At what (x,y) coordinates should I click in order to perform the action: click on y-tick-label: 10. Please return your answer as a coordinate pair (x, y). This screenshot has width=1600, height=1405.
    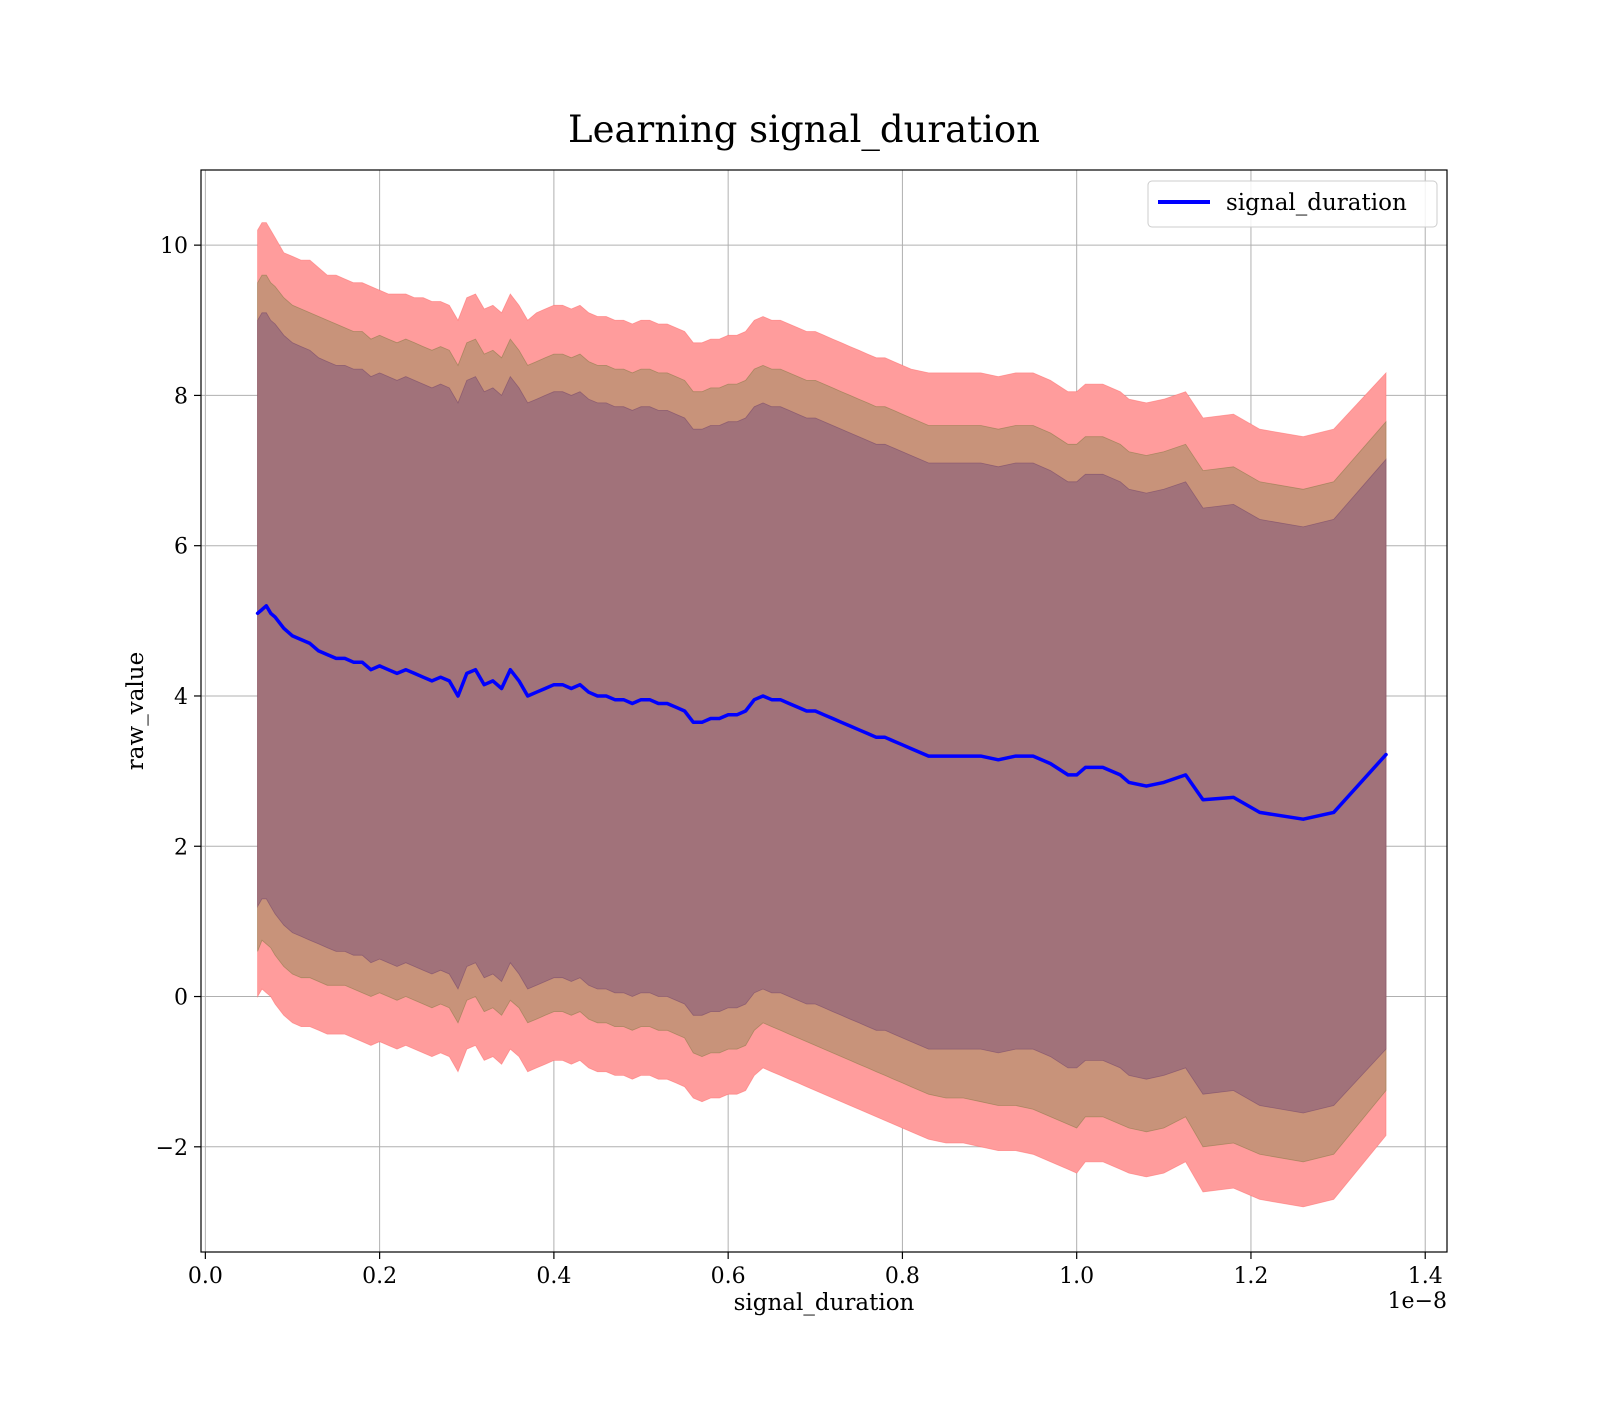
    Looking at the image, I should click on (174, 246).